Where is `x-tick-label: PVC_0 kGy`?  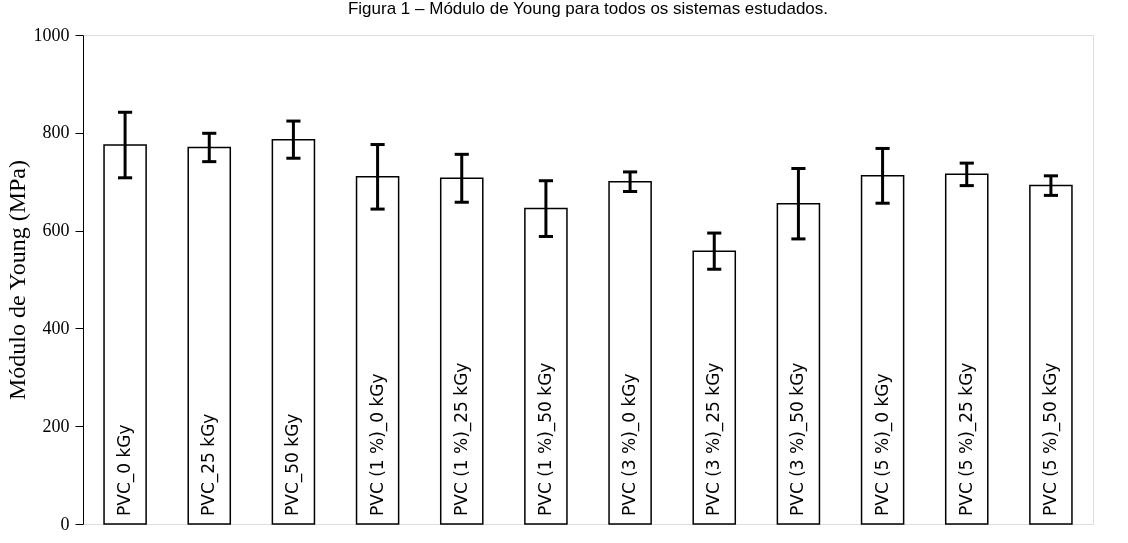
x-tick-label: PVC_0 kGy is located at coordinates (125, 470).